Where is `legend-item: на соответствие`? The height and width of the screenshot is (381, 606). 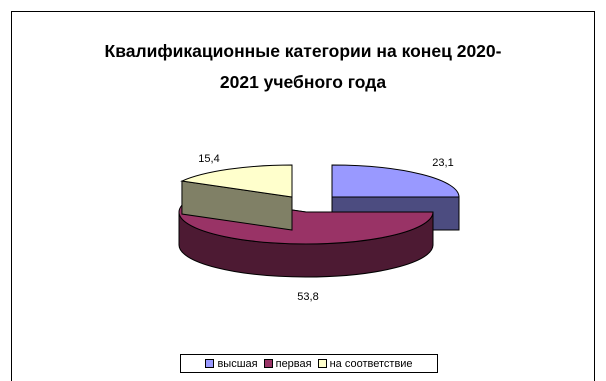 legend-item: на соответствие is located at coordinates (365, 363).